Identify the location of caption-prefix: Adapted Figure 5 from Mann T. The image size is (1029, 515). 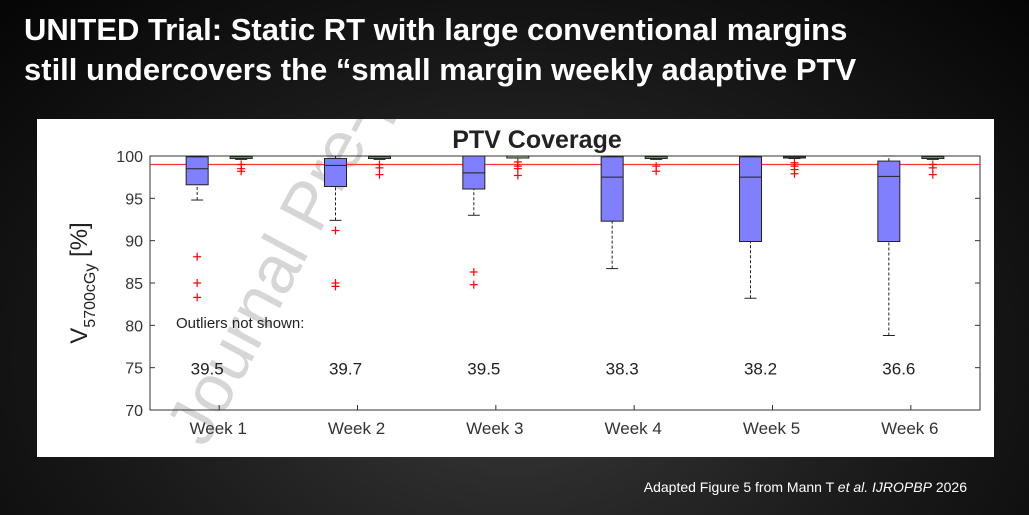
(738, 487).